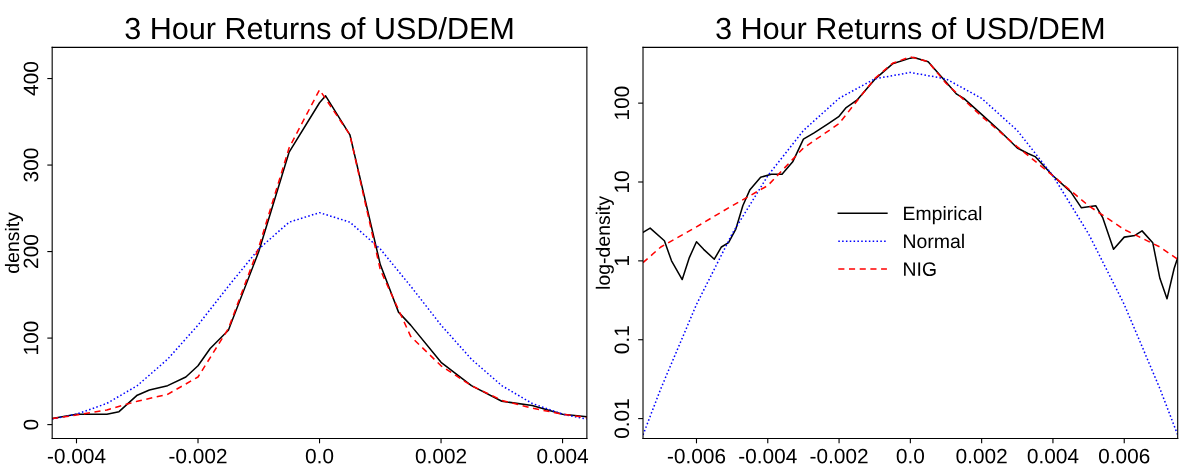 This screenshot has width=1186, height=474. Describe the element at coordinates (621, 261) in the screenshot. I see `y-tick-label: 1` at that location.